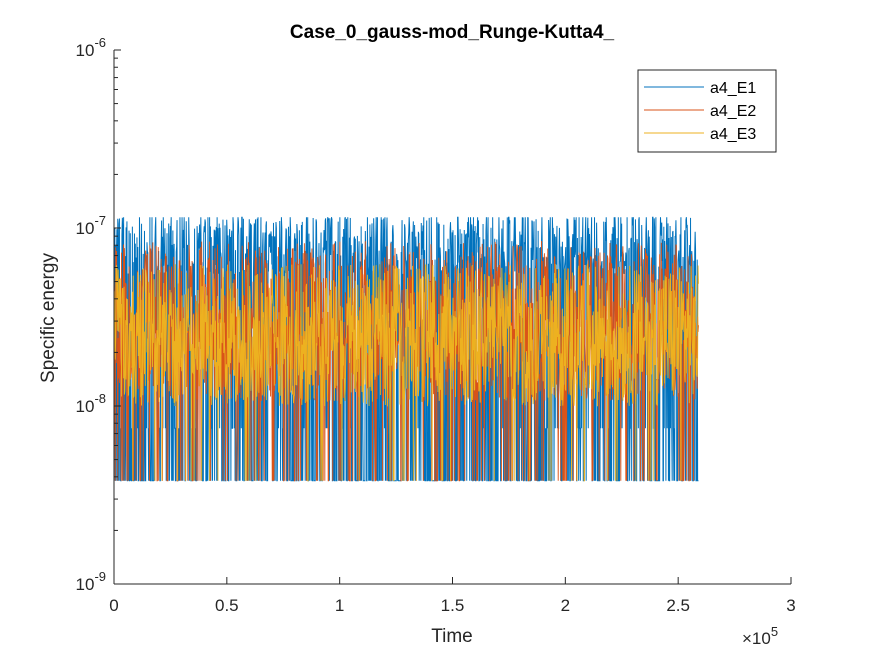 Image resolution: width=875 pixels, height=656 pixels. Describe the element at coordinates (790, 605) in the screenshot. I see `x-tick-label: 3` at that location.